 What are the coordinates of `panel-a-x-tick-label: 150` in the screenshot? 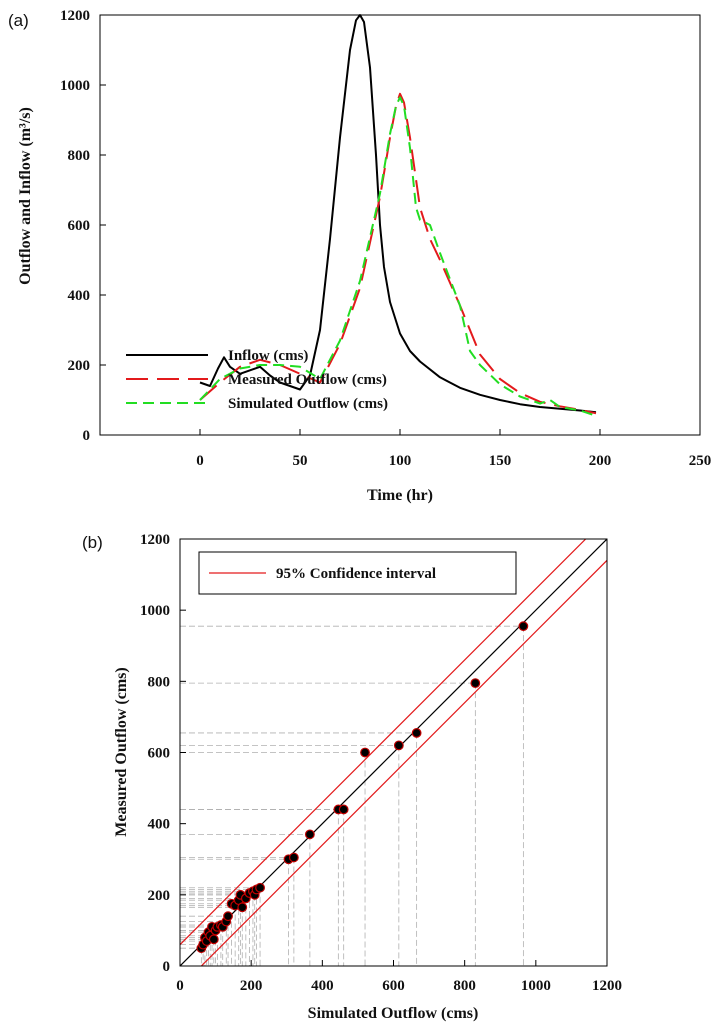 It's located at (500, 461).